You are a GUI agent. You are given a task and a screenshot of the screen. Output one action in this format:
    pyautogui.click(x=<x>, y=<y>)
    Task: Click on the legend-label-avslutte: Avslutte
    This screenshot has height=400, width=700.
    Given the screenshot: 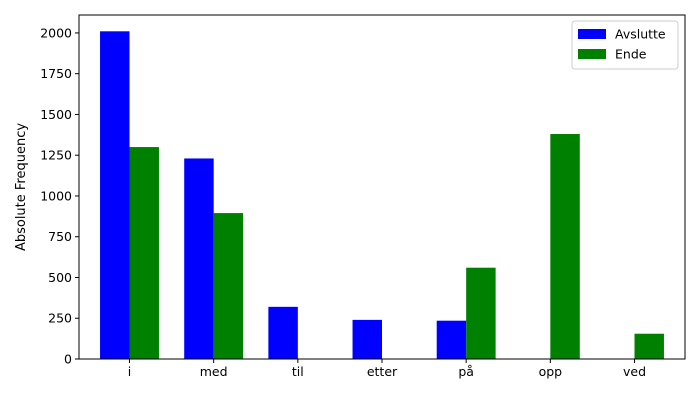 What is the action you would take?
    pyautogui.click(x=640, y=34)
    